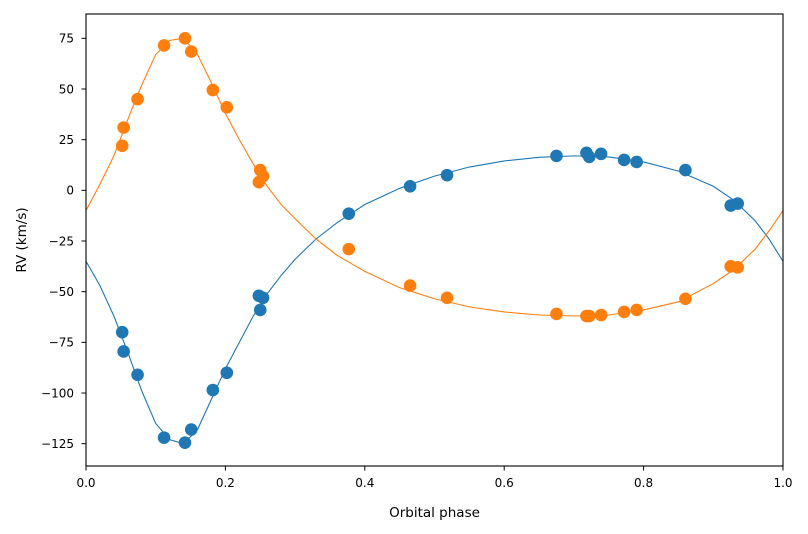 Image resolution: width=808 pixels, height=534 pixels. Describe the element at coordinates (782, 483) in the screenshot. I see `x-tick-label-5: 1.0` at that location.